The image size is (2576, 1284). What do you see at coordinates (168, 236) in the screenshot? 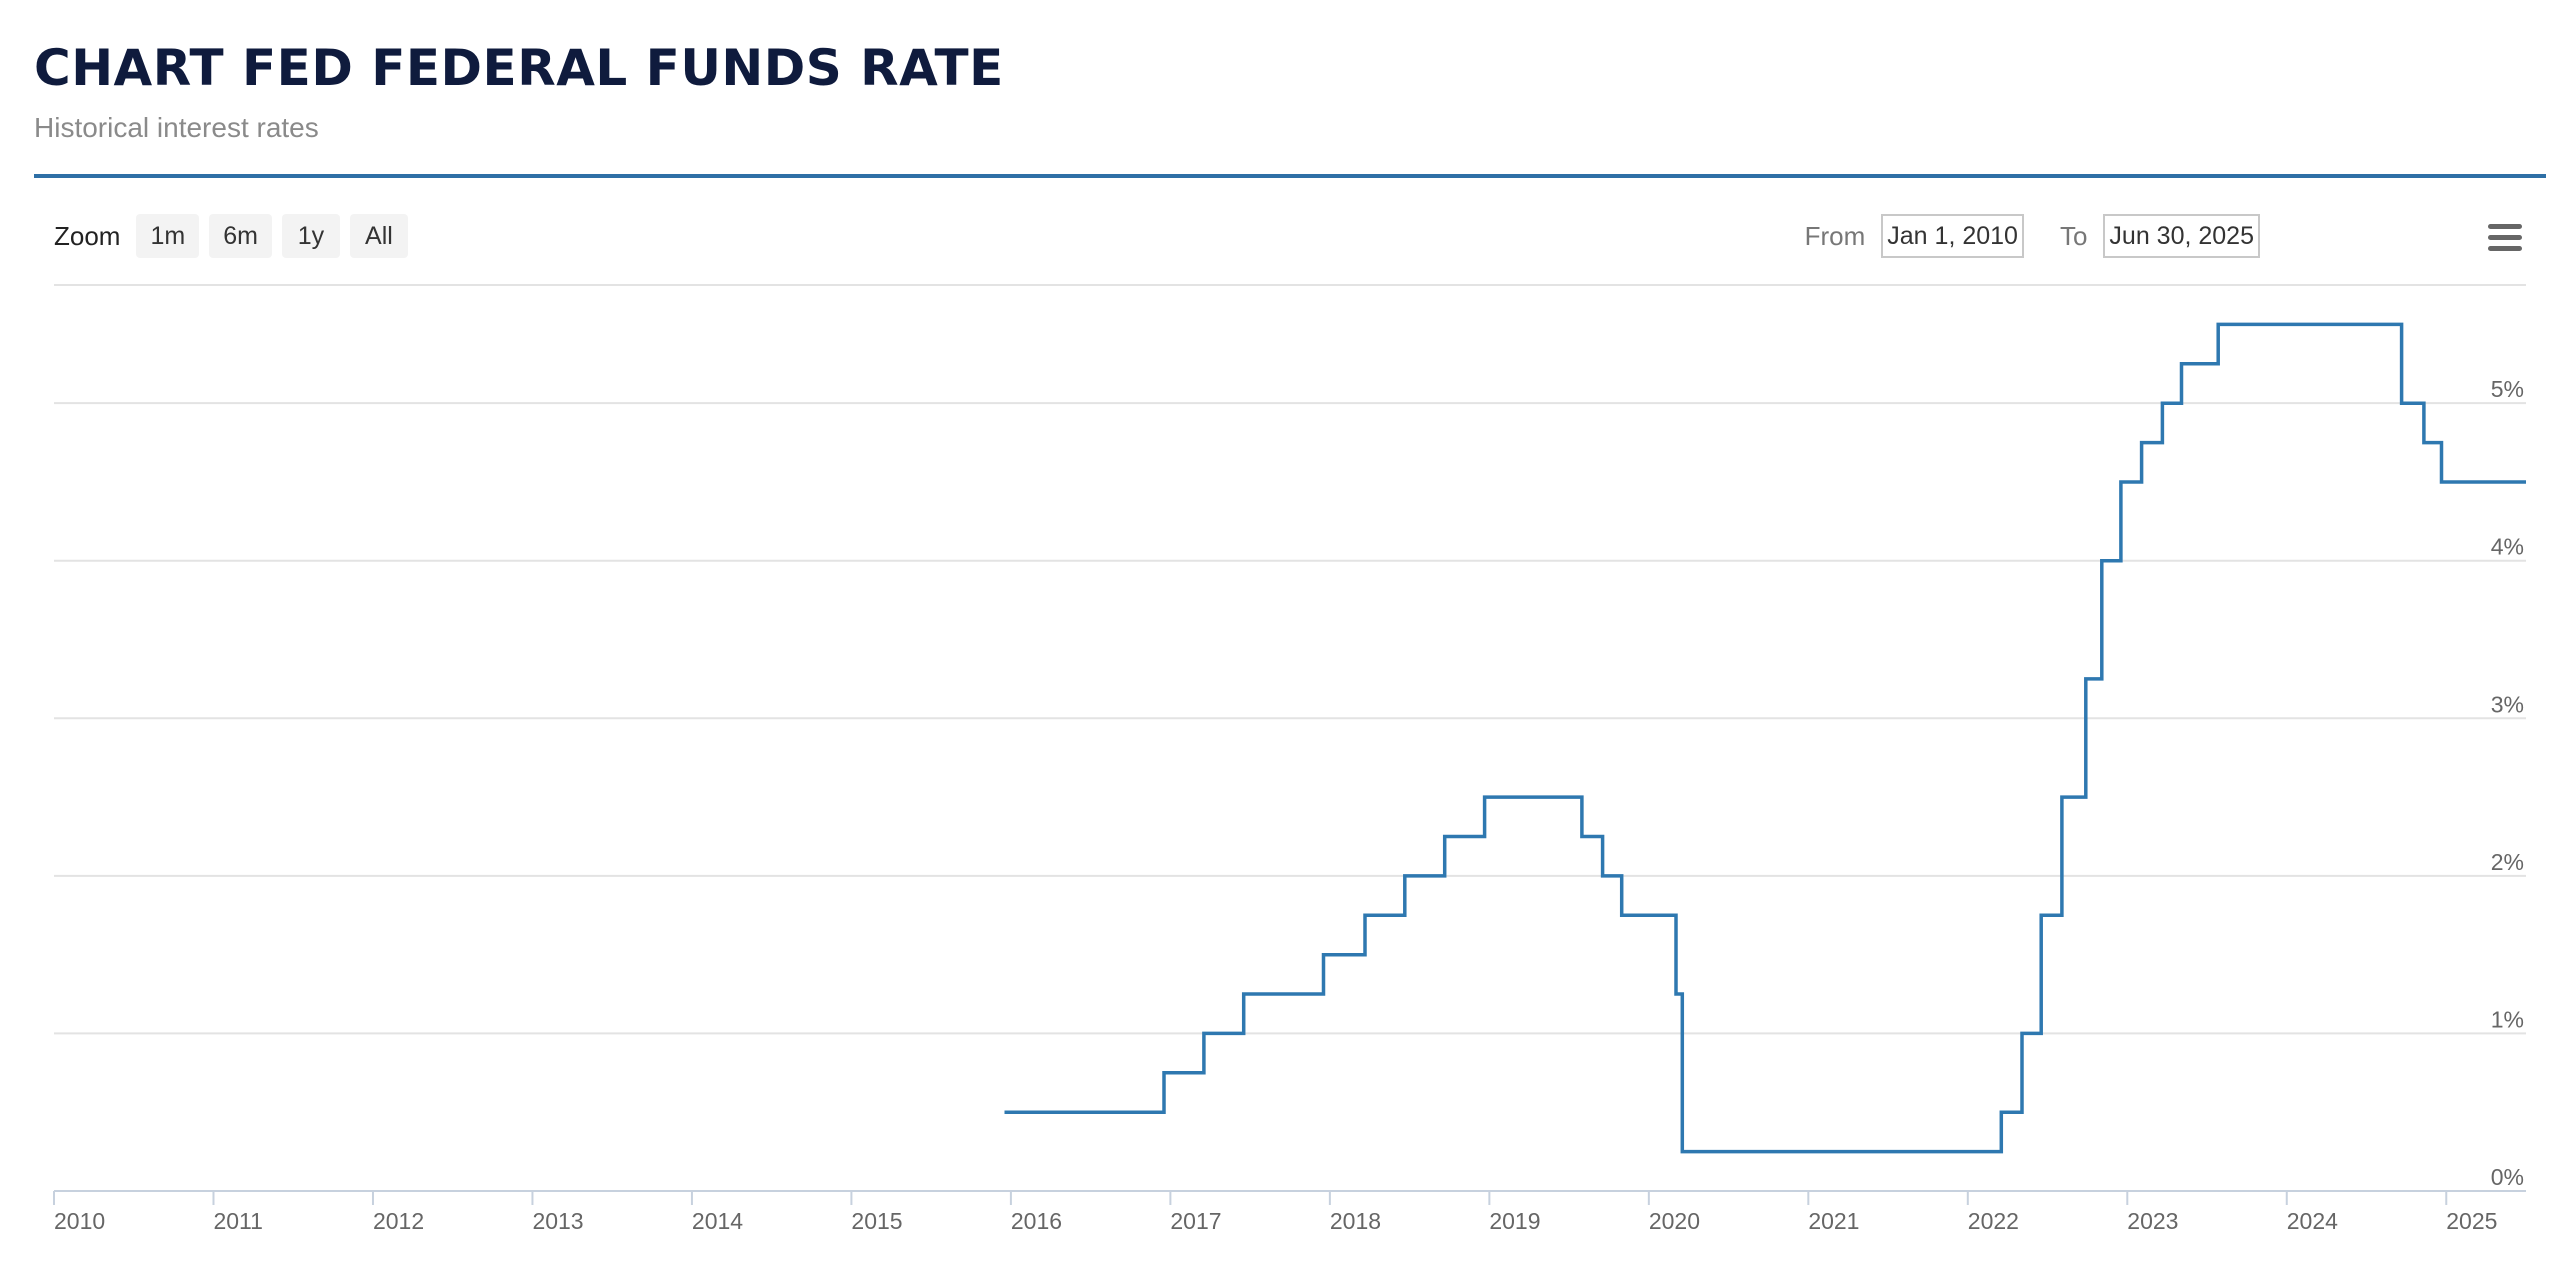
I see `zoom-1m-button: 1m` at bounding box center [168, 236].